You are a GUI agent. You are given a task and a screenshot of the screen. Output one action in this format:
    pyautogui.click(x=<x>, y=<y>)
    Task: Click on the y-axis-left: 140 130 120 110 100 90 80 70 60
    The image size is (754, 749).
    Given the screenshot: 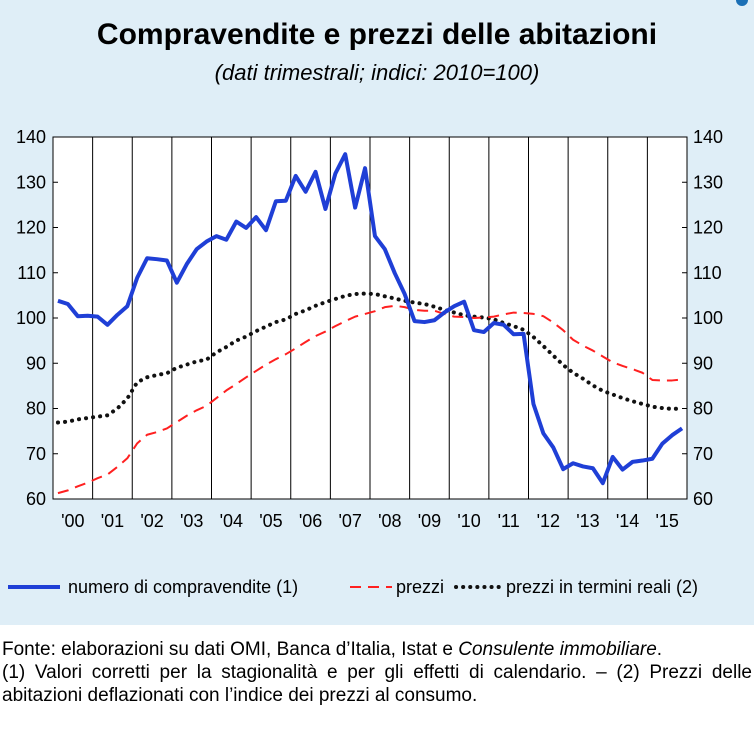 What is the action you would take?
    pyautogui.click(x=37, y=318)
    